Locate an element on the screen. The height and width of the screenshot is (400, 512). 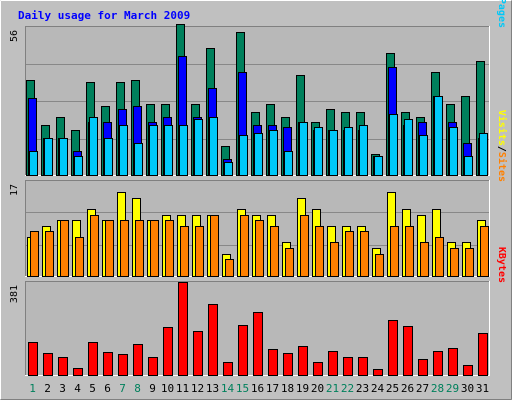
day-label-25: 25 is located at coordinates (392, 388).